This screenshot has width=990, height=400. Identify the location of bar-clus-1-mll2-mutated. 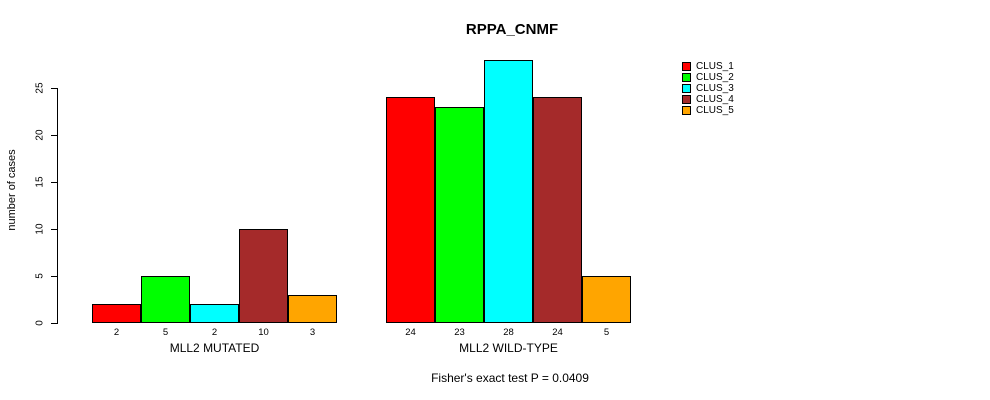
(116, 313).